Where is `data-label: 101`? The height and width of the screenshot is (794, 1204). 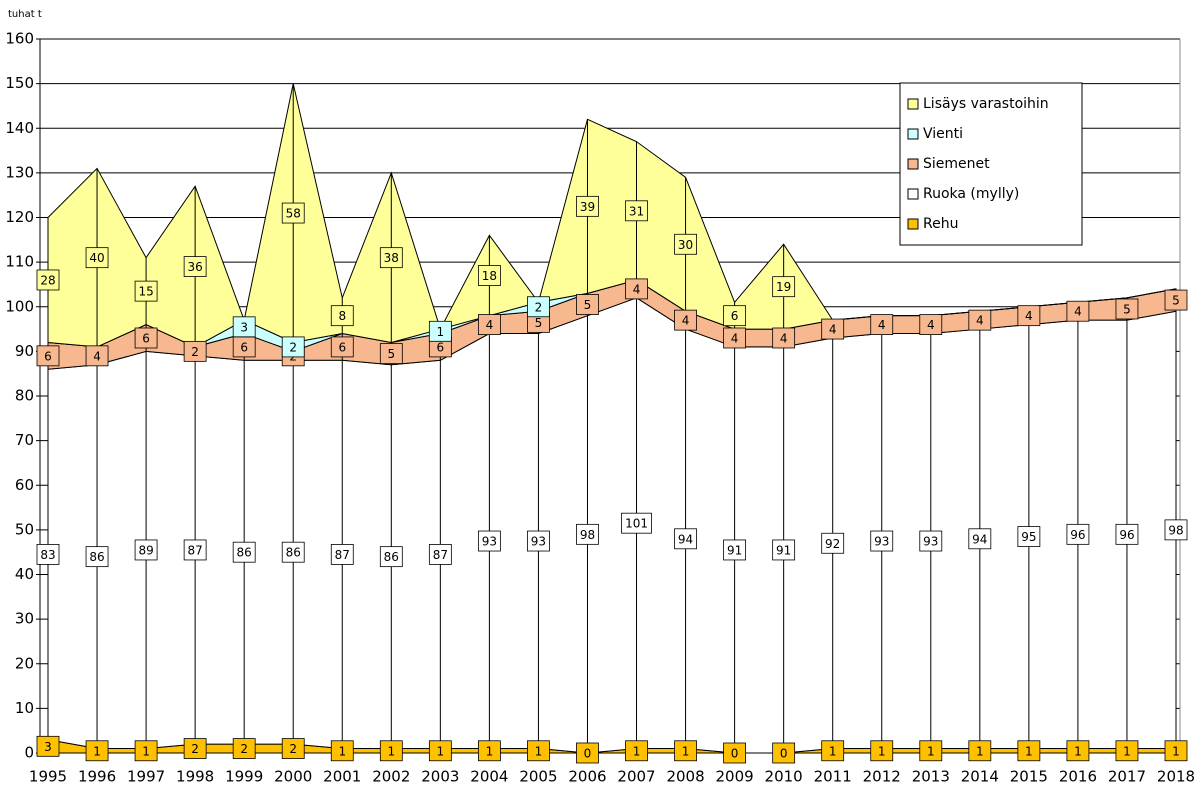 data-label: 101 is located at coordinates (636, 524).